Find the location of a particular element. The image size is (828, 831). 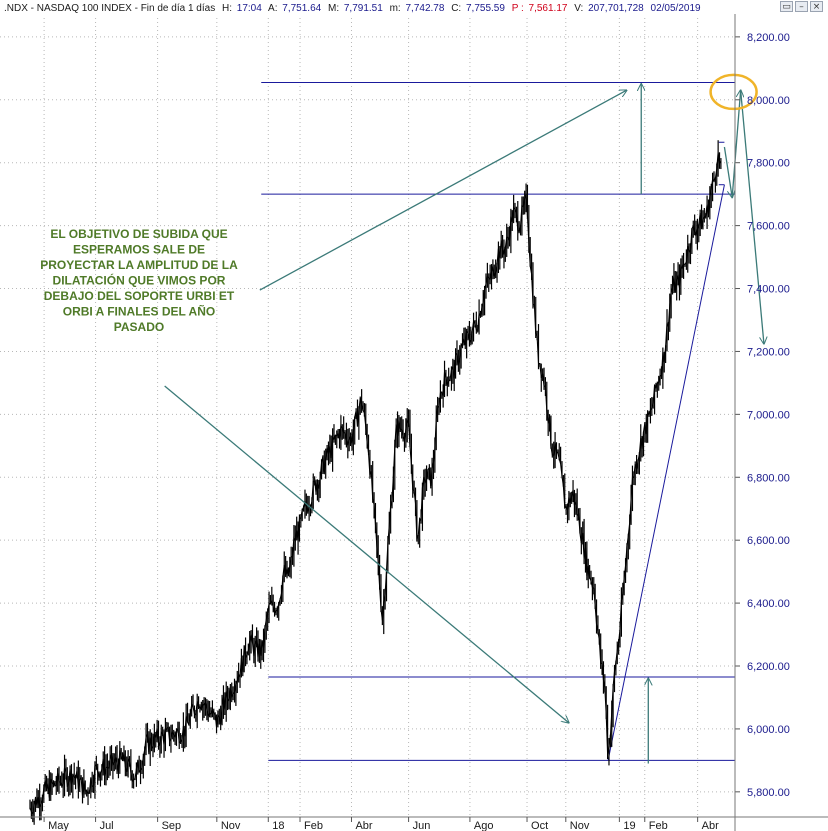

y-tick-label: 6,400.00 is located at coordinates (768, 604).